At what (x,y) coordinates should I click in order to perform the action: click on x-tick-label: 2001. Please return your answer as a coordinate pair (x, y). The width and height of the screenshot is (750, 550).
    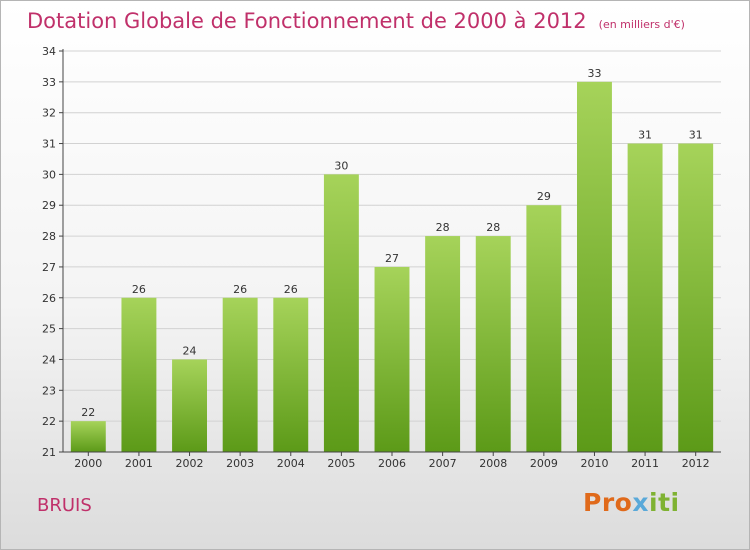
    Looking at the image, I should click on (139, 463).